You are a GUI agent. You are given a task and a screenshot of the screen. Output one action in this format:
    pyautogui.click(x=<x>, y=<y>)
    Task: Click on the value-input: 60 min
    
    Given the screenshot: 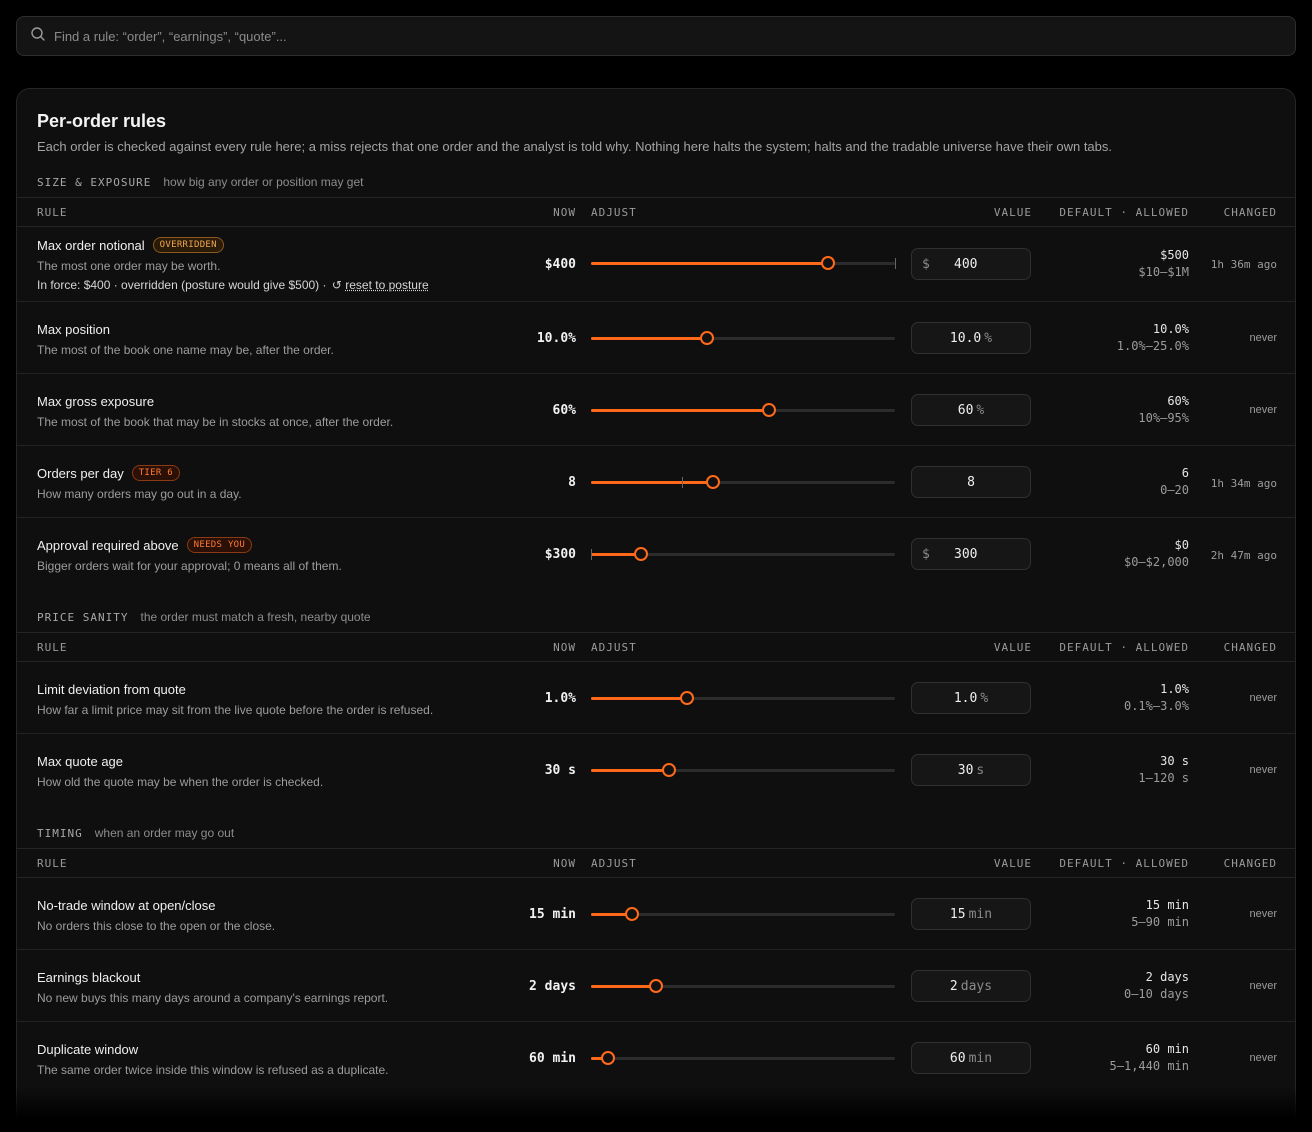 What is the action you would take?
    pyautogui.click(x=971, y=1058)
    